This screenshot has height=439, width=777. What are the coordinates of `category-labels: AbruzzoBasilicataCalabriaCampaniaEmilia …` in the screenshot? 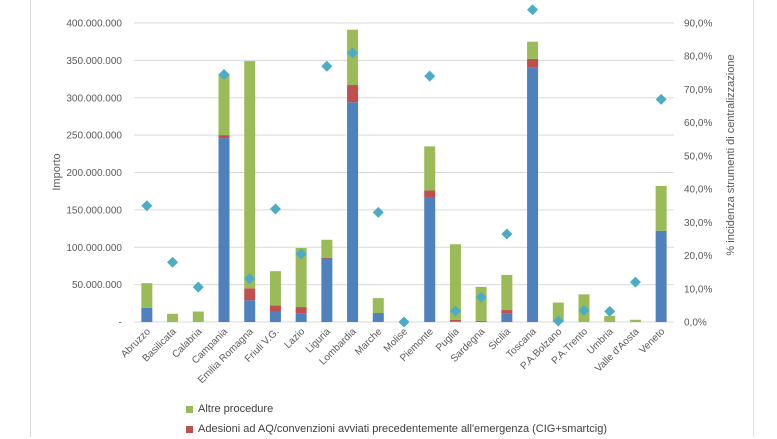 It's located at (393, 356).